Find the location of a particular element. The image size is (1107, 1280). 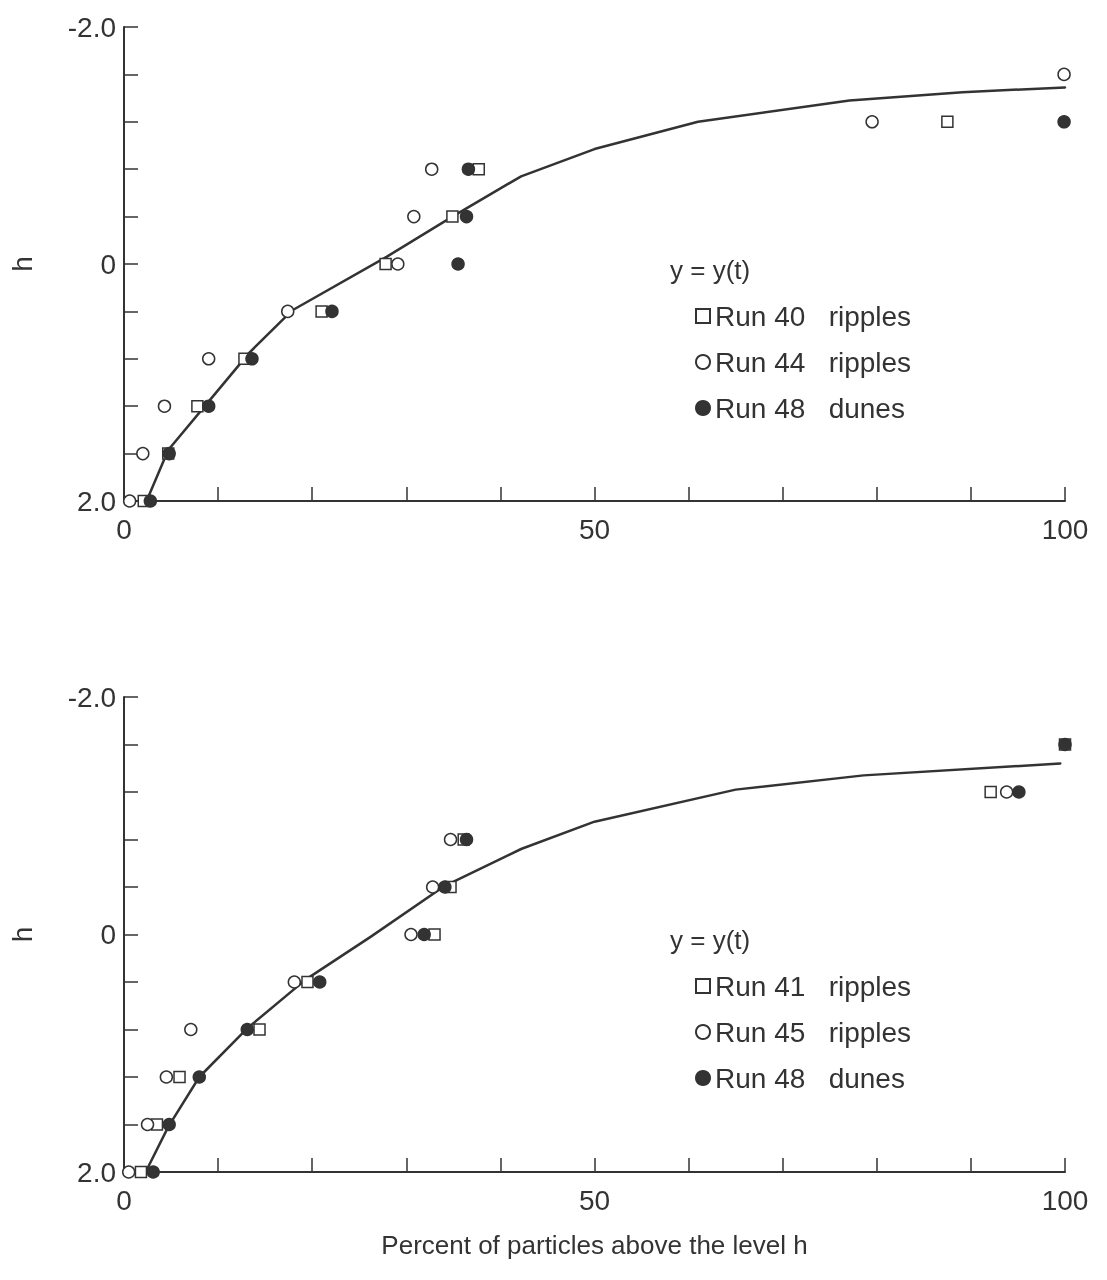

x-axis-title: Percent of particles above the level h is located at coordinates (594, 1245).